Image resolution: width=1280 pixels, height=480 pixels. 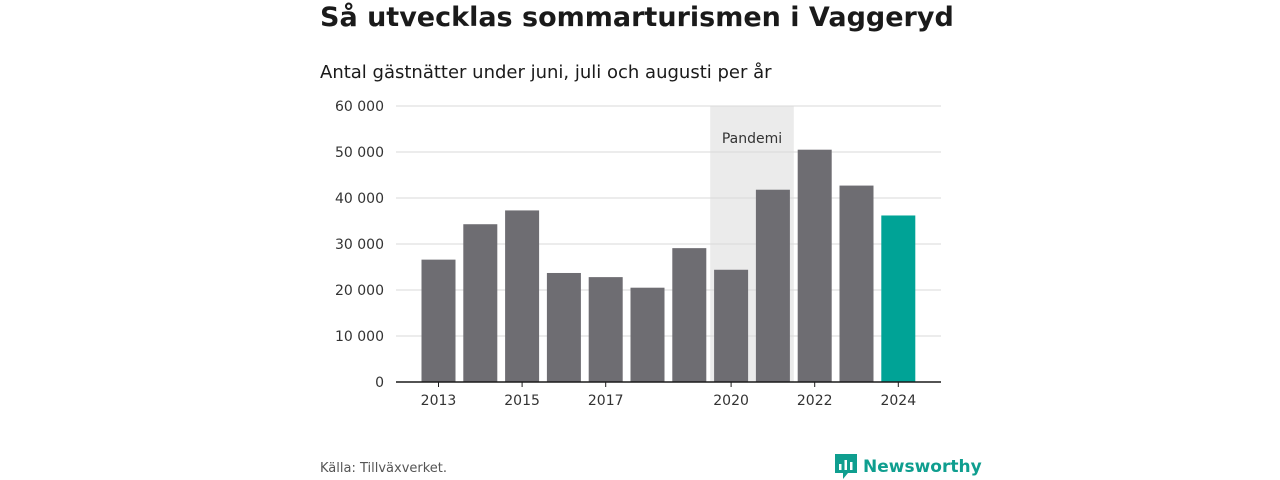 What do you see at coordinates (480, 303) in the screenshot?
I see `bar-2014` at bounding box center [480, 303].